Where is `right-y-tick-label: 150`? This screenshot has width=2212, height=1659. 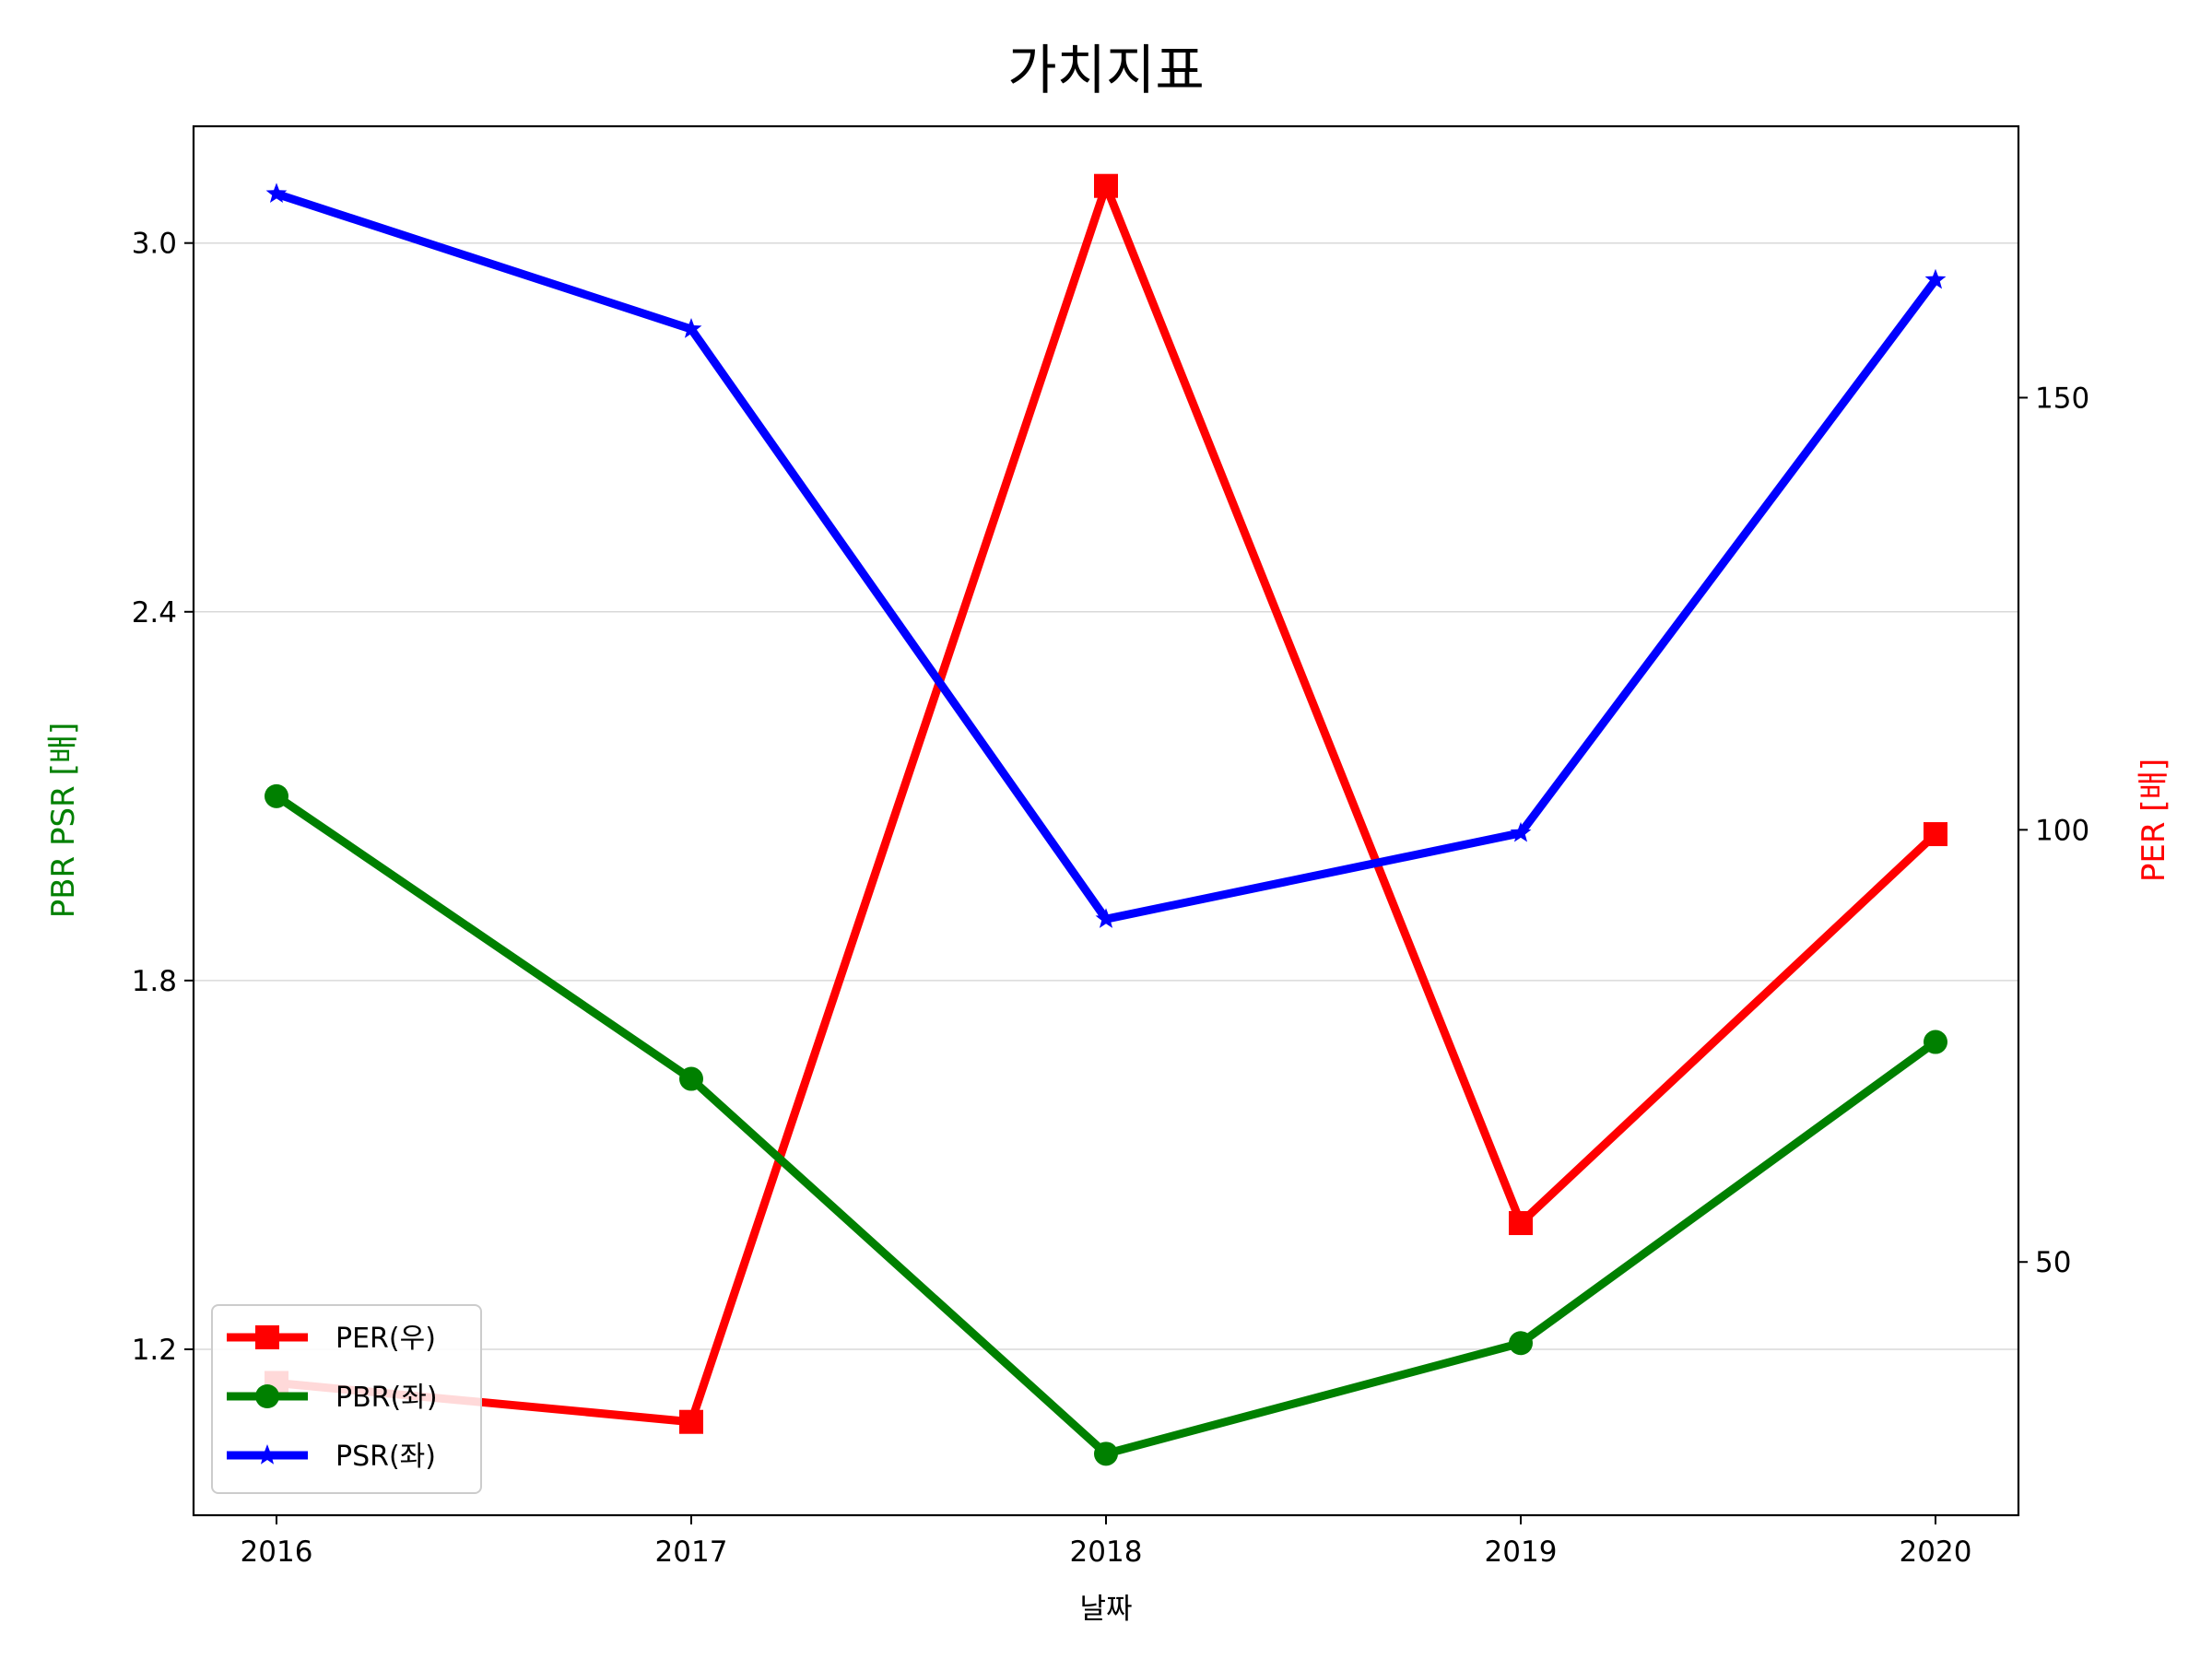 right-y-tick-label: 150 is located at coordinates (2062, 398).